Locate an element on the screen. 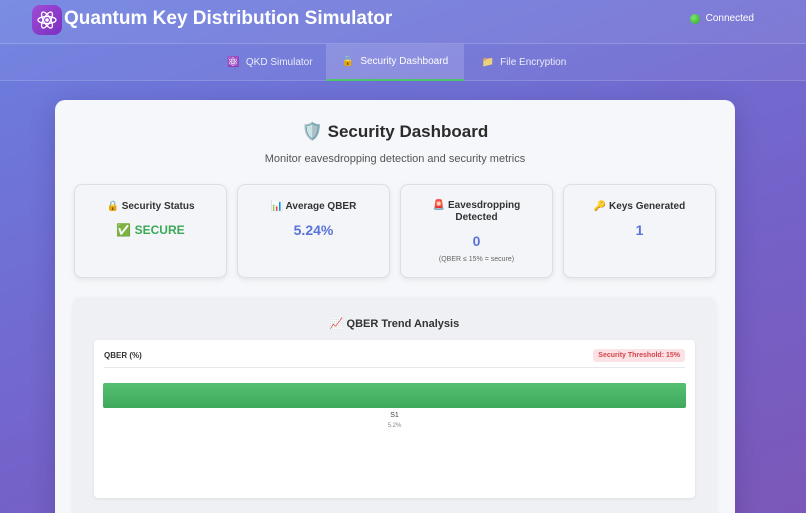 The width and height of the screenshot is (806, 513). security-status-card: 🔒 Security Status ✅ SECURE is located at coordinates (150, 231).